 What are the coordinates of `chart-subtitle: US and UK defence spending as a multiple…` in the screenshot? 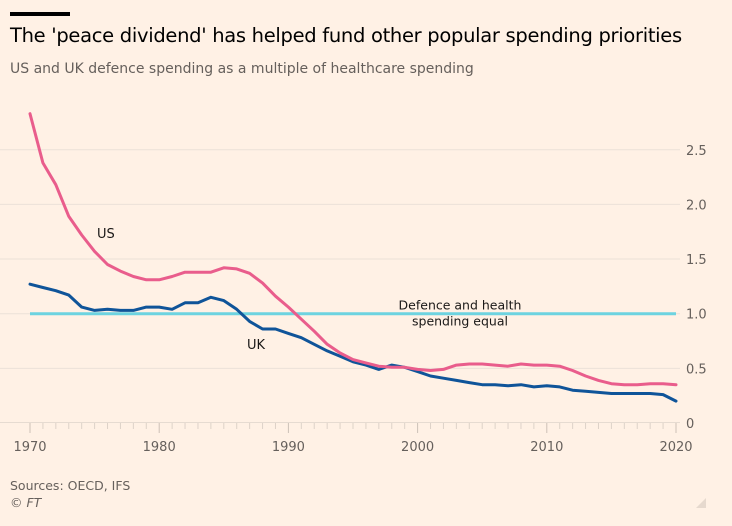 It's located at (242, 69).